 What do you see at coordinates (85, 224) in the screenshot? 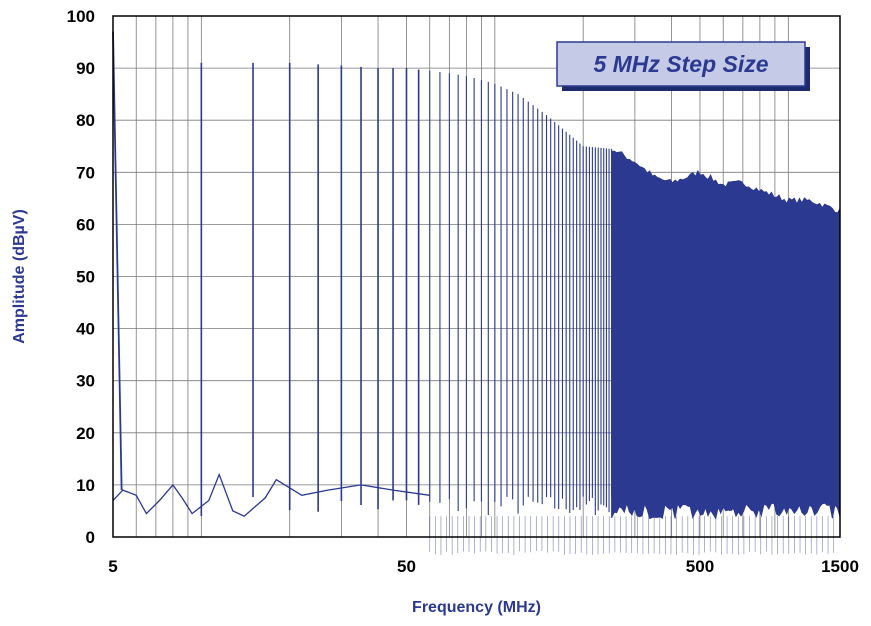
I see `y-tick-label: 60` at bounding box center [85, 224].